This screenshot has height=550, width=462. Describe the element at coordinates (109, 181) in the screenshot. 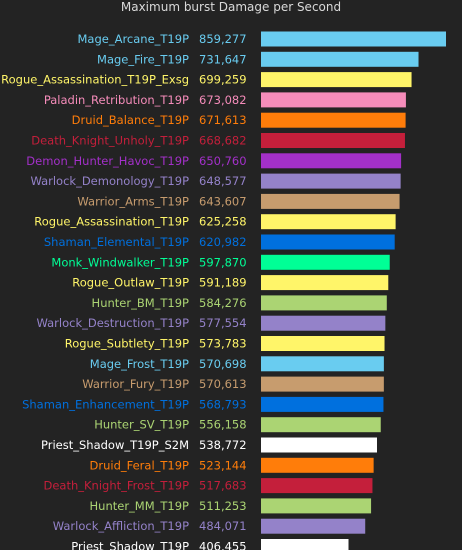

I see `category-label: Warlock_Demonology_T19P` at that location.